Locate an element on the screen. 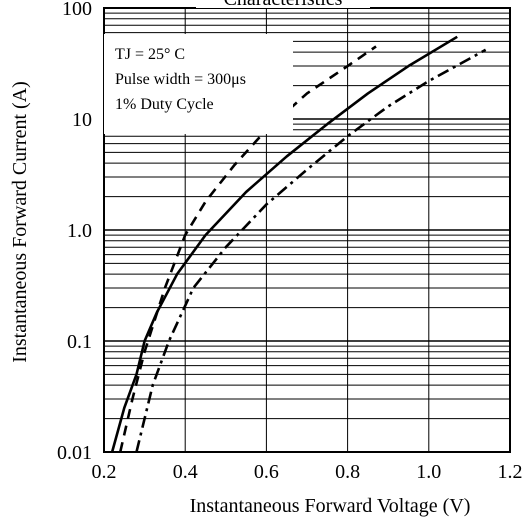 This screenshot has height=528, width=528. title-box is located at coordinates (283, 4).